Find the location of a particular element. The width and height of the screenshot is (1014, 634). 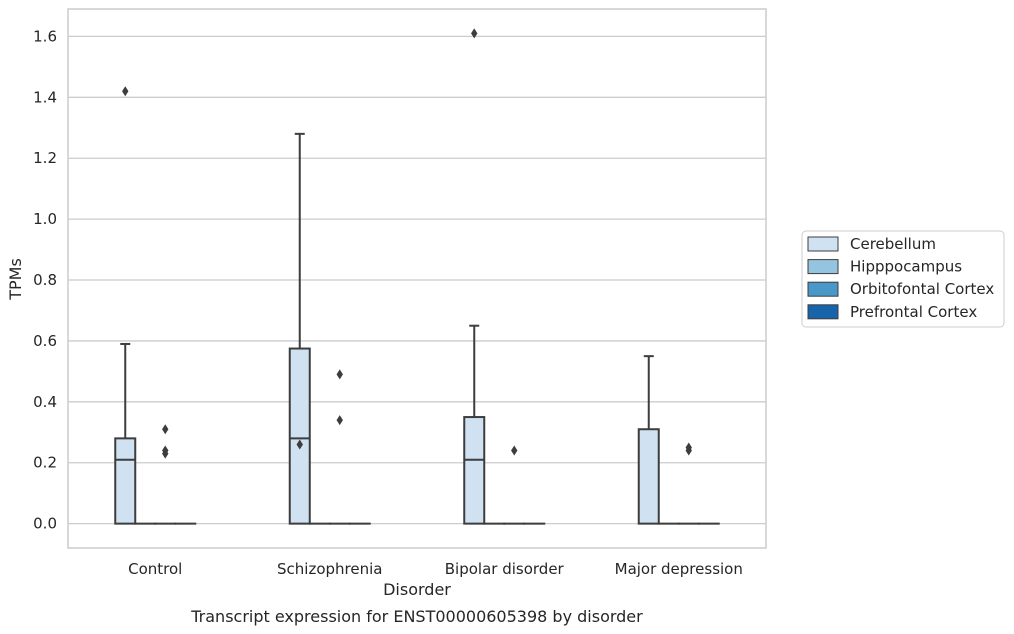

x-tick-label: Schizophrenia is located at coordinates (329, 569).